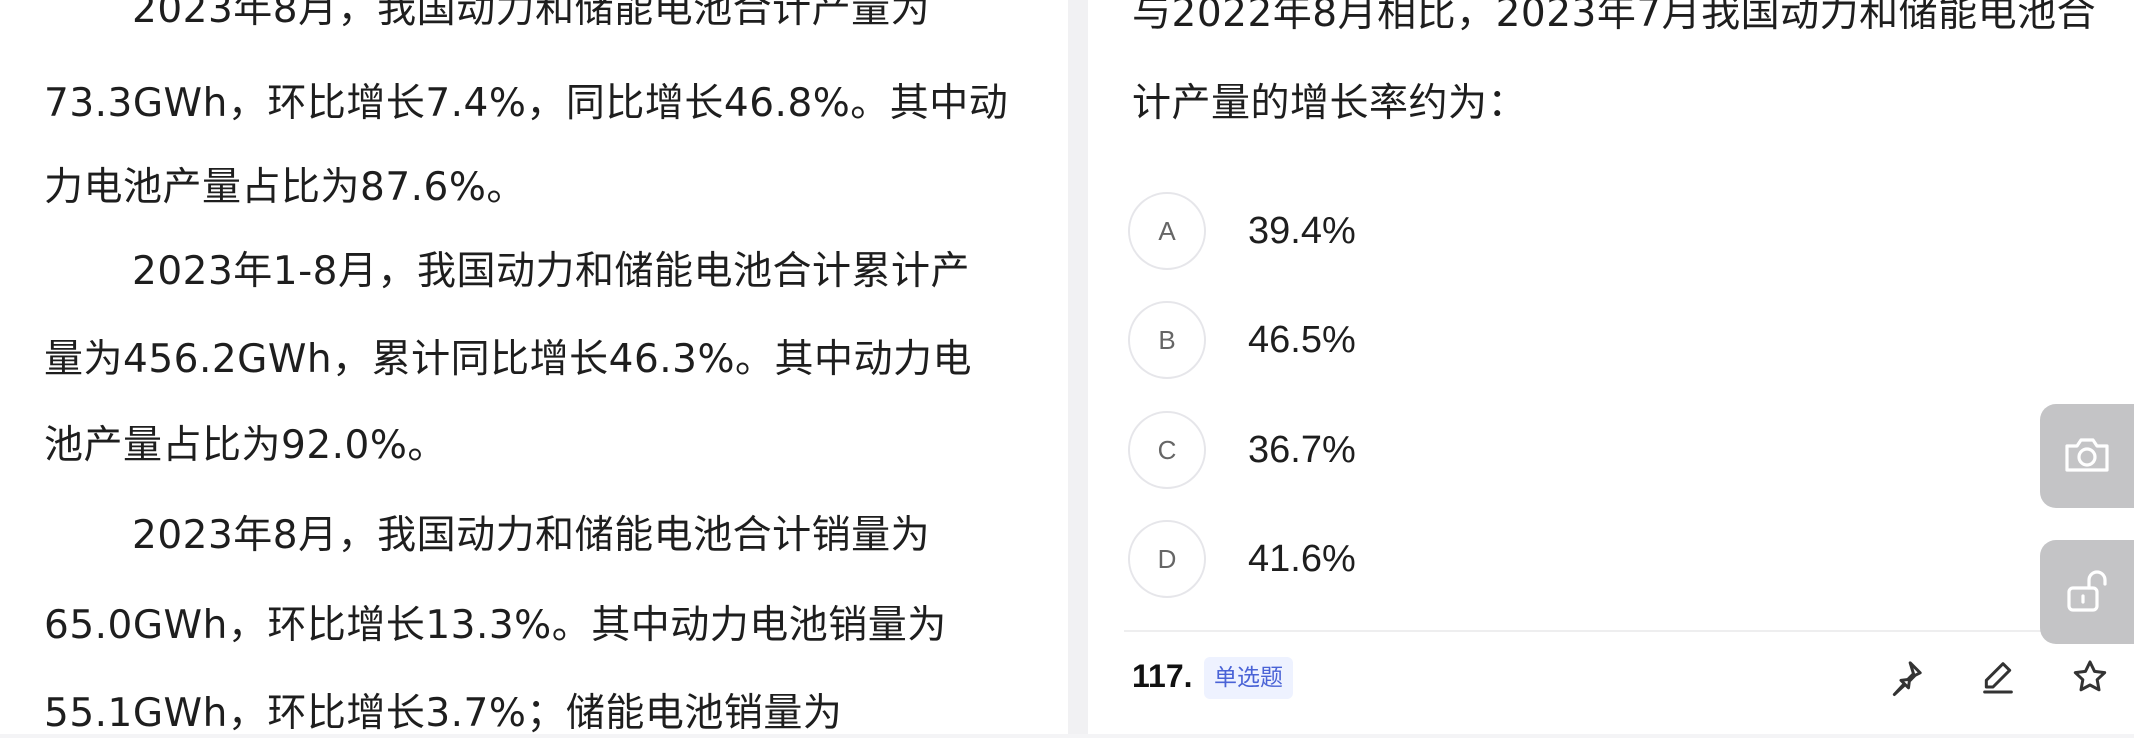  Describe the element at coordinates (1167, 559) in the screenshot. I see `option-letter: D` at that location.